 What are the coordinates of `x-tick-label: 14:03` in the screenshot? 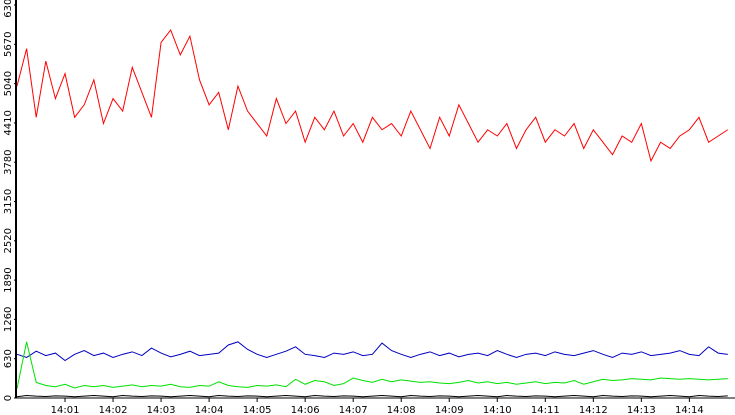 It's located at (161, 410).